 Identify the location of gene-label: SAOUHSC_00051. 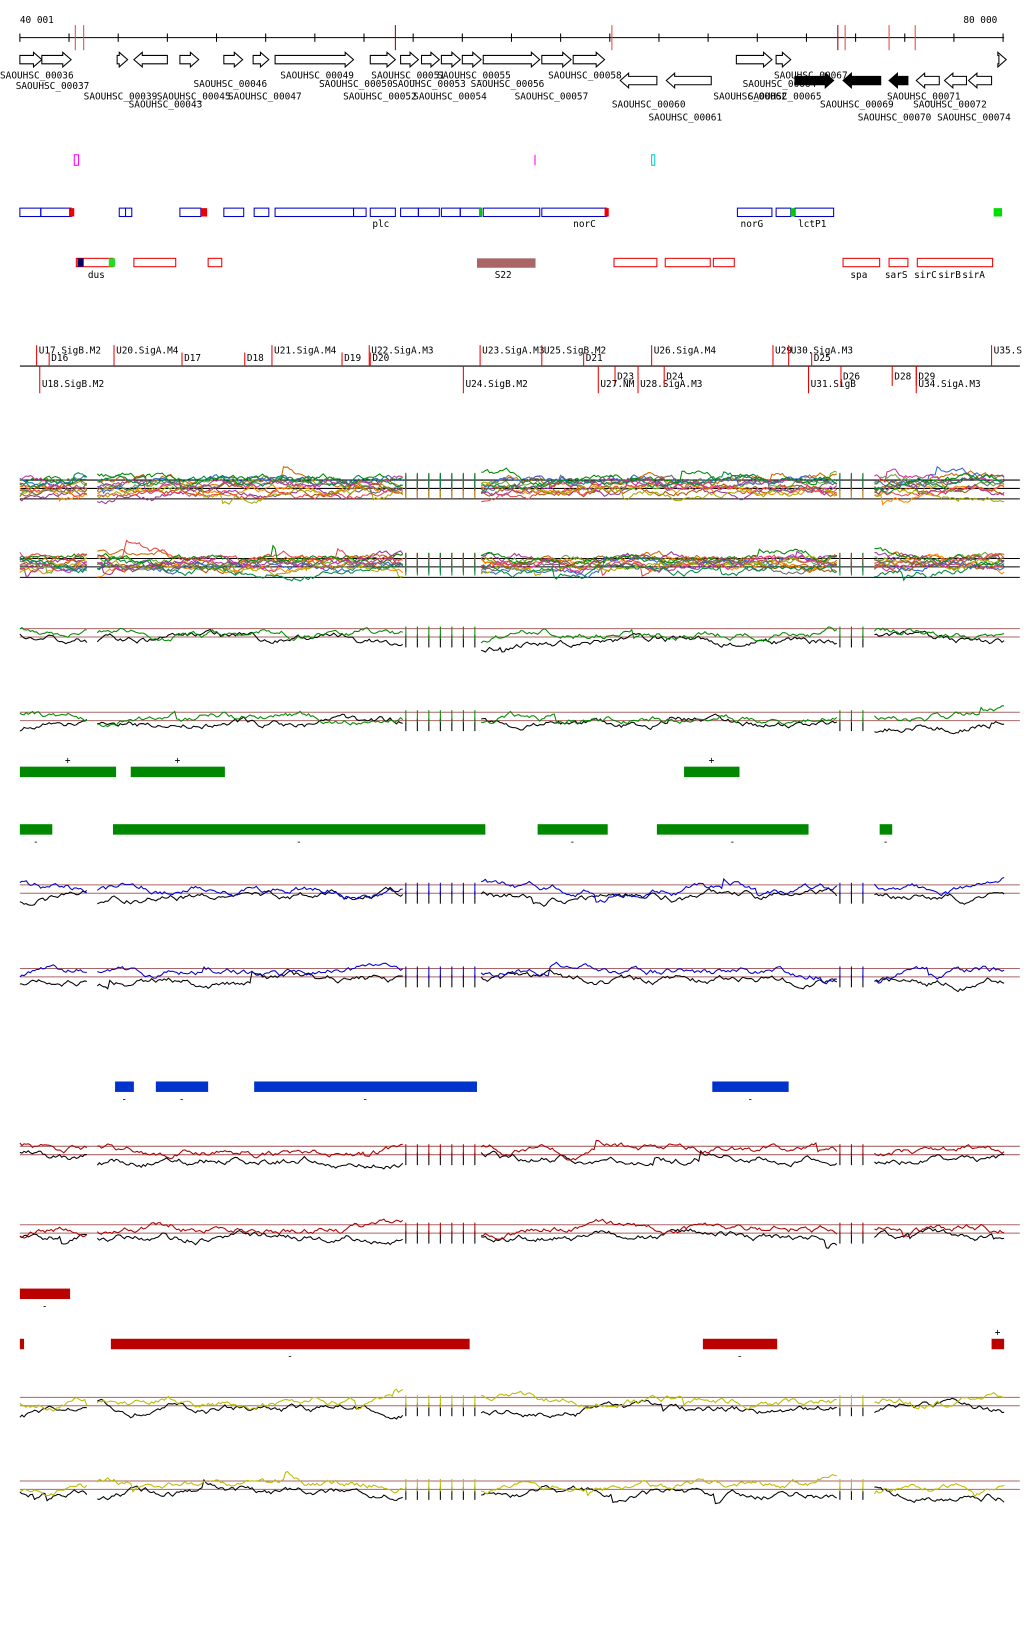
(408, 75).